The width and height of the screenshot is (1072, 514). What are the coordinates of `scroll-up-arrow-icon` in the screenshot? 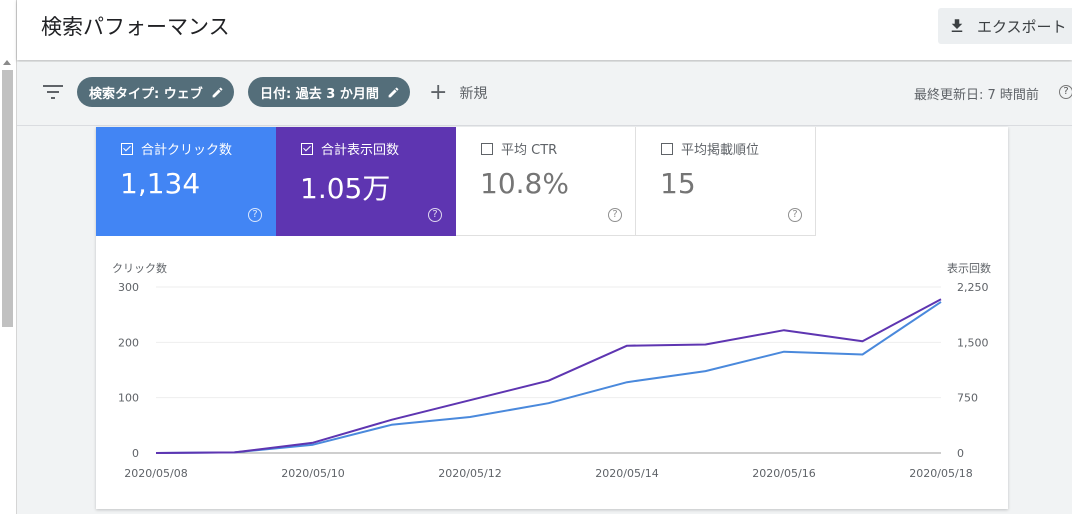 It's located at (7, 62).